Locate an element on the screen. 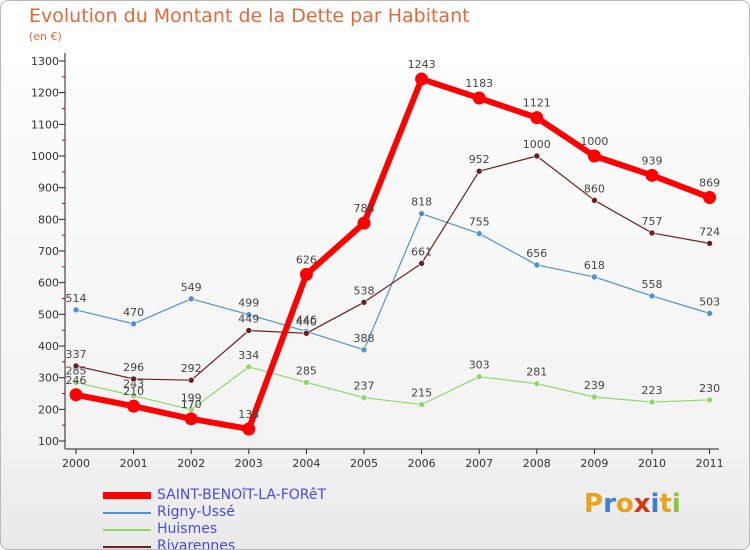 The height and width of the screenshot is (550, 750). legend-label: Huismes is located at coordinates (187, 529).